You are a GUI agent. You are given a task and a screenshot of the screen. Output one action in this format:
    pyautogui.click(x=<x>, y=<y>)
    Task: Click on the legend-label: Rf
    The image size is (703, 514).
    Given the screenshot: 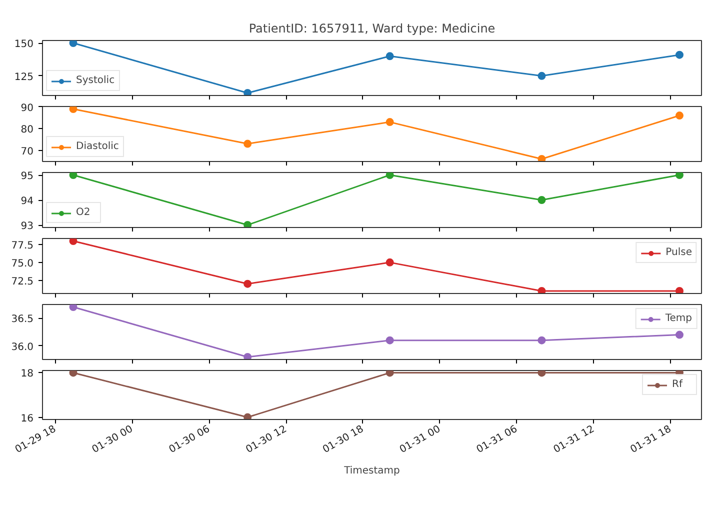 What is the action you would take?
    pyautogui.click(x=678, y=384)
    